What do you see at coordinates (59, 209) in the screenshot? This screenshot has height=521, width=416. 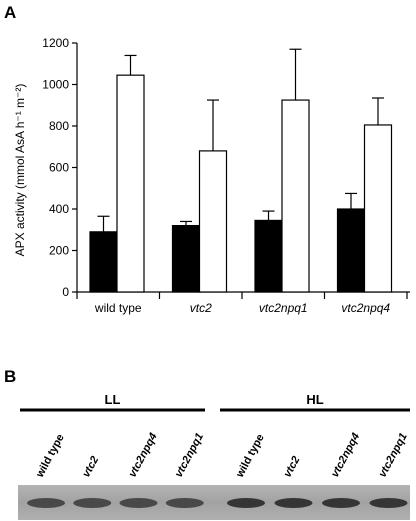 I see `y-tick-label: 400` at bounding box center [59, 209].